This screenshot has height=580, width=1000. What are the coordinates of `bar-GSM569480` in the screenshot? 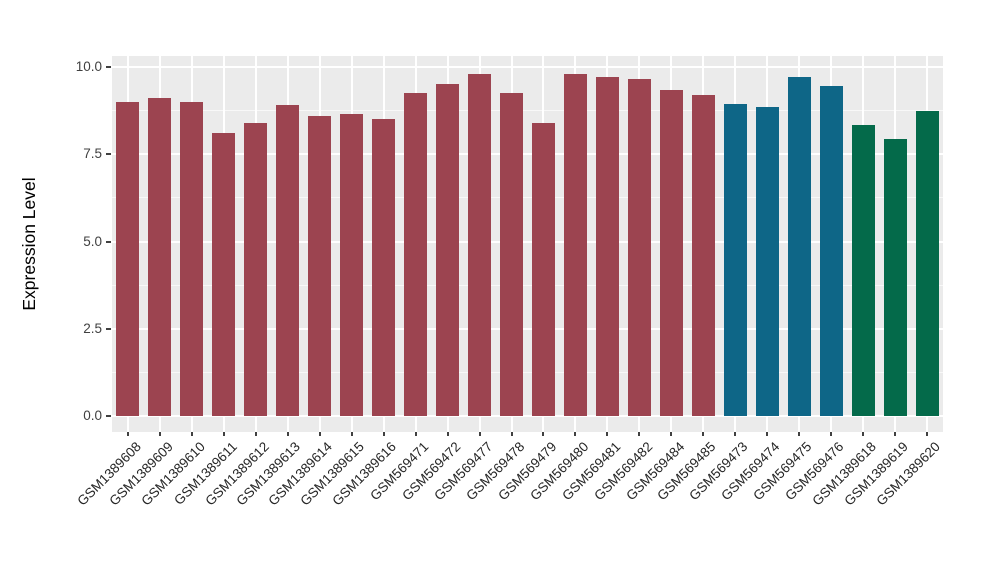 It's located at (575, 244).